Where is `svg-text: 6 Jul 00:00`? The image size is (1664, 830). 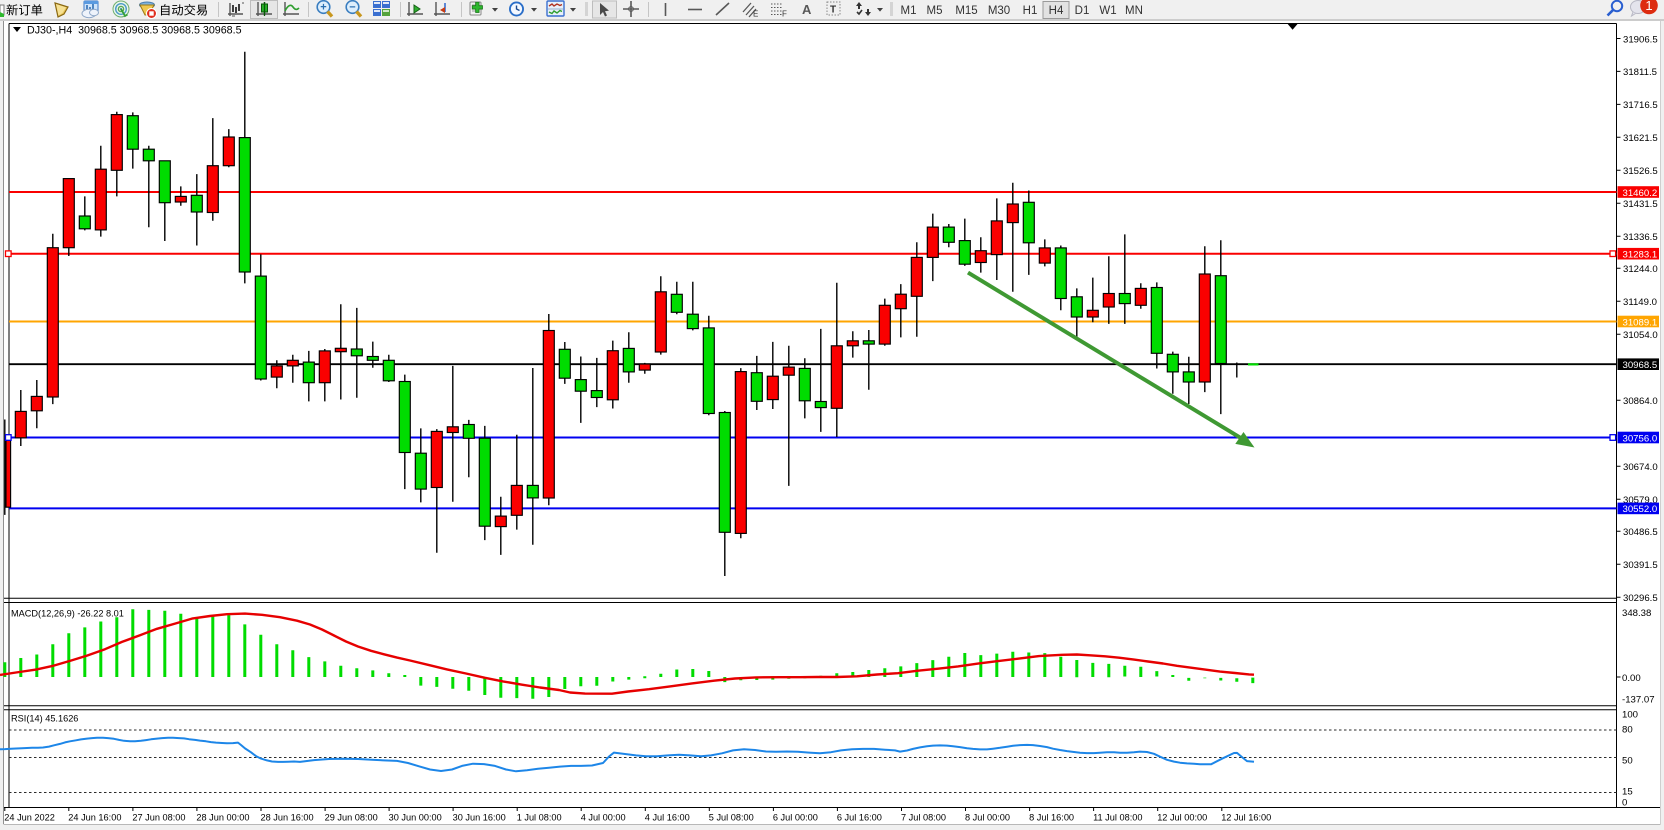
svg-text: 6 Jul 00:00 is located at coordinates (795, 818).